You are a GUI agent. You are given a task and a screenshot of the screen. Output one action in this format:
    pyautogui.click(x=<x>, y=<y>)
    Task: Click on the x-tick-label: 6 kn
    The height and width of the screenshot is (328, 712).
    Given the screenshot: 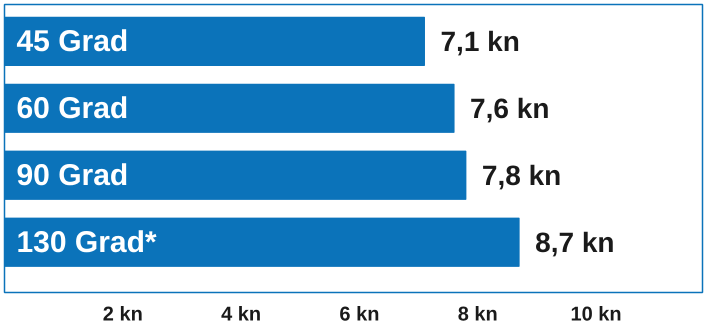 What is the action you would take?
    pyautogui.click(x=359, y=315)
    